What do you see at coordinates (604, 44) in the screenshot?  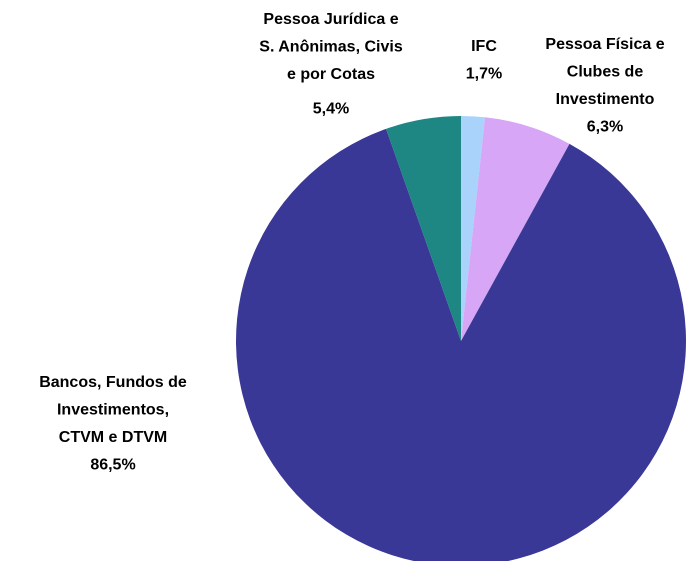 I see `slice-label: Pessoa Física e` at bounding box center [604, 44].